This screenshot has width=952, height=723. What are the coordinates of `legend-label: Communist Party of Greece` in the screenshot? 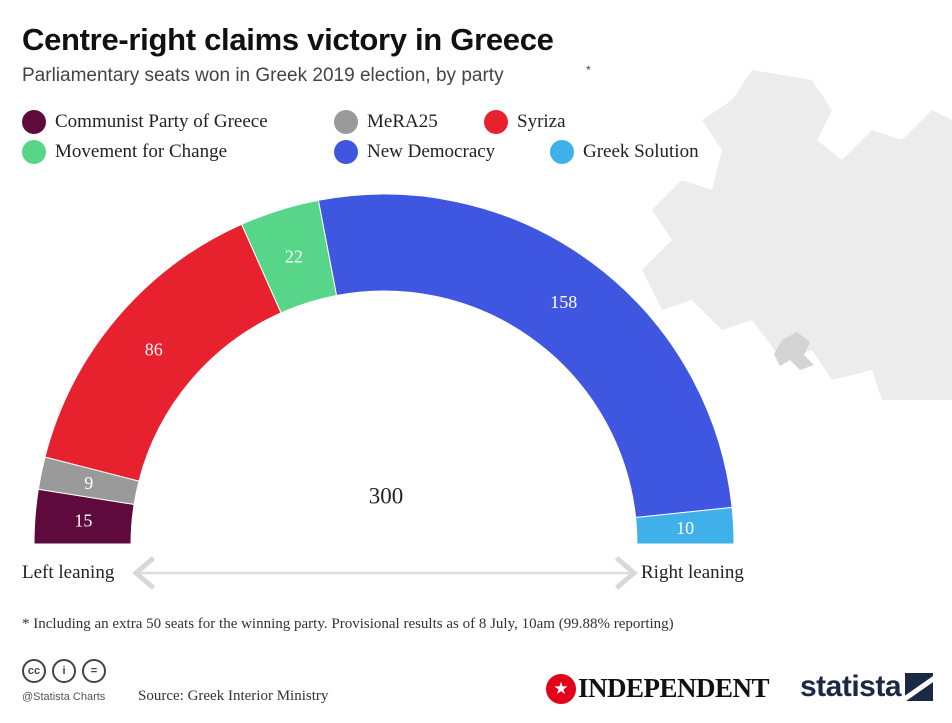 It's located at (161, 121).